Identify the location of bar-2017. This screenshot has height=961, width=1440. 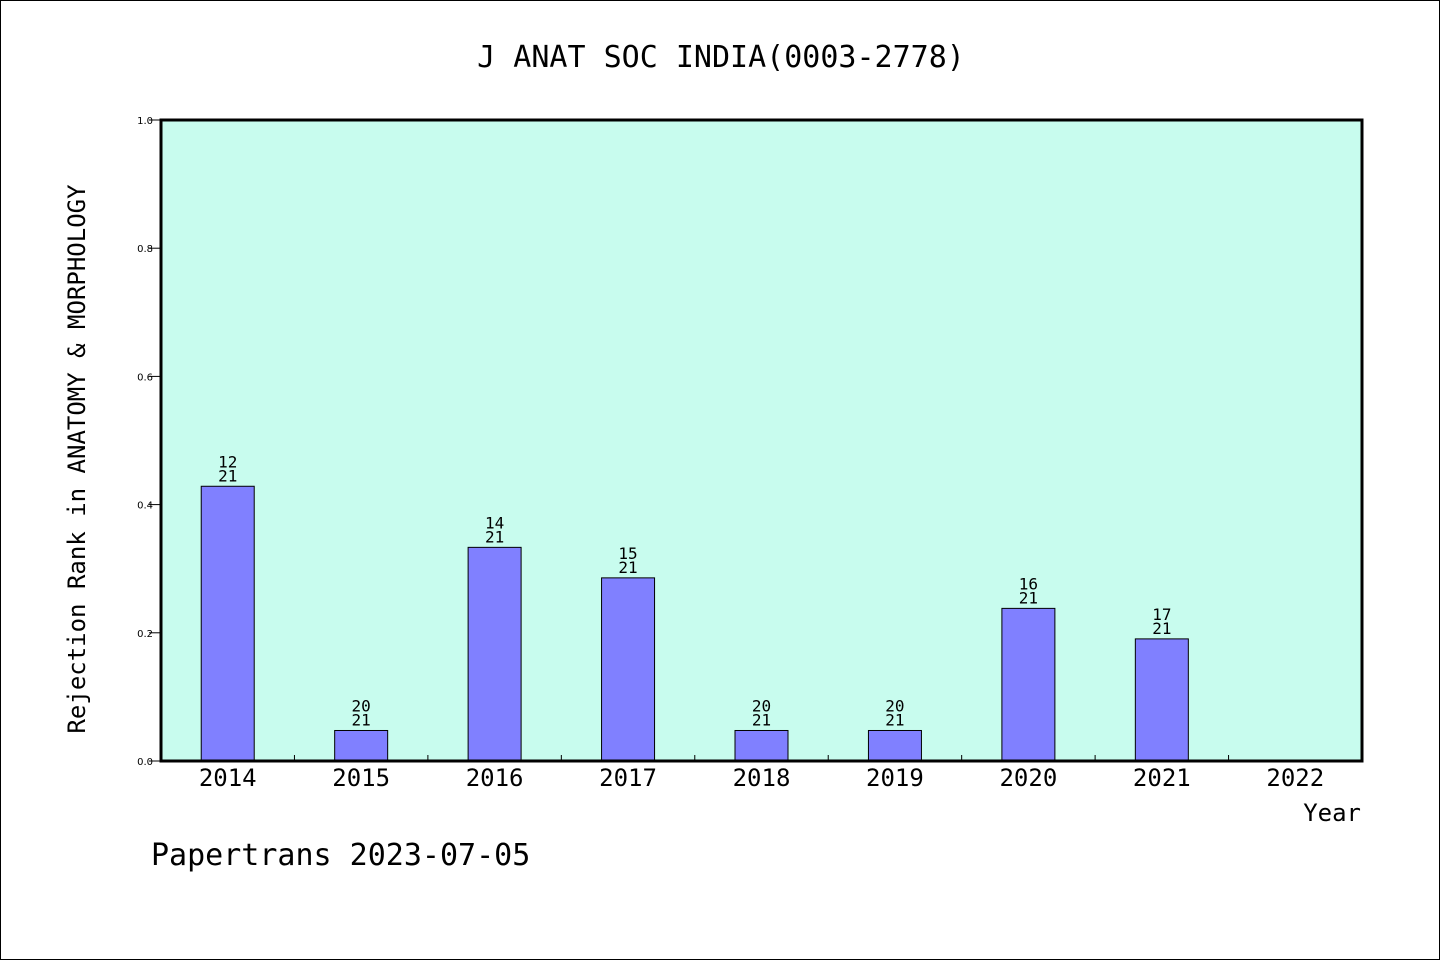
(628, 669).